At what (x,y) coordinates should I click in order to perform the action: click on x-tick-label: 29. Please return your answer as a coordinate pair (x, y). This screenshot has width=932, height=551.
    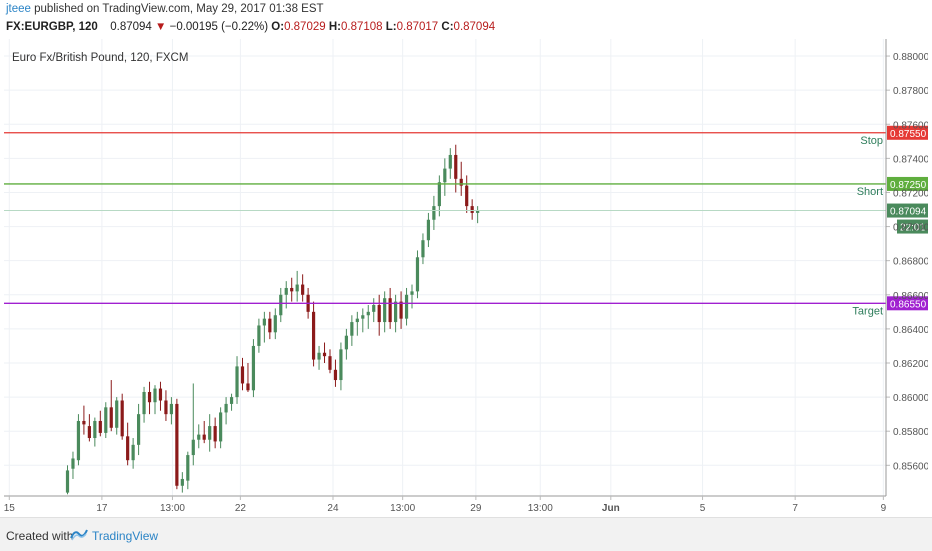
    Looking at the image, I should click on (476, 508).